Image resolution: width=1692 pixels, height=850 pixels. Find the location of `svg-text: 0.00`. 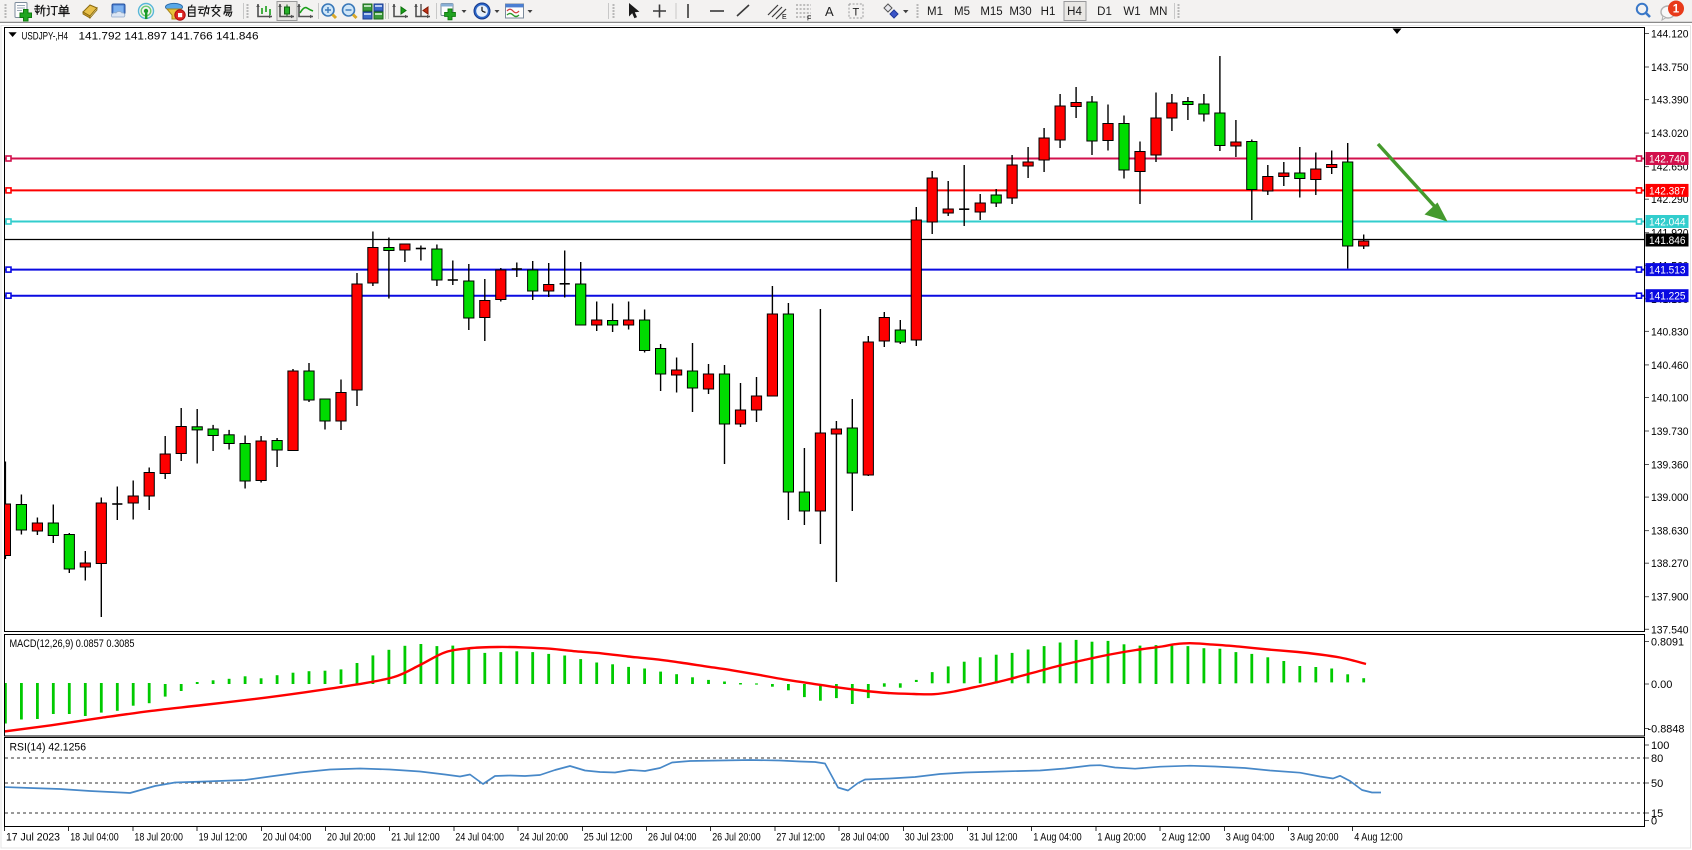

svg-text: 0.00 is located at coordinates (1661, 685).